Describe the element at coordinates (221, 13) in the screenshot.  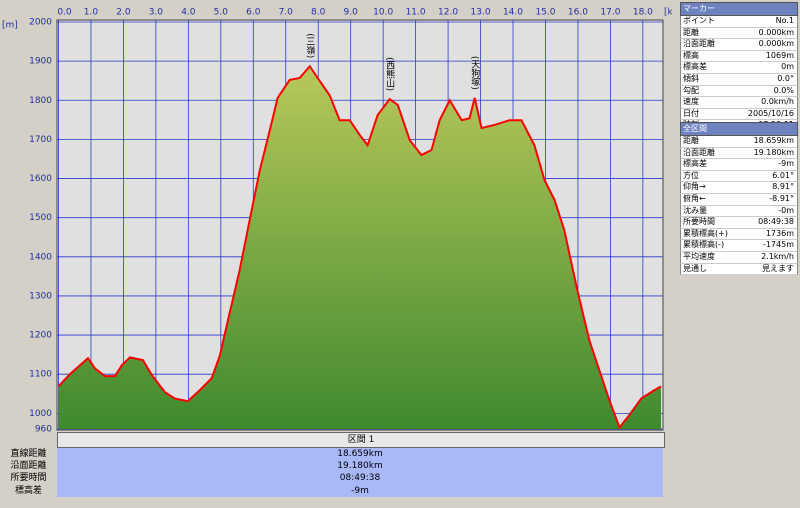
I see `x-tick-label: 5.0` at that location.